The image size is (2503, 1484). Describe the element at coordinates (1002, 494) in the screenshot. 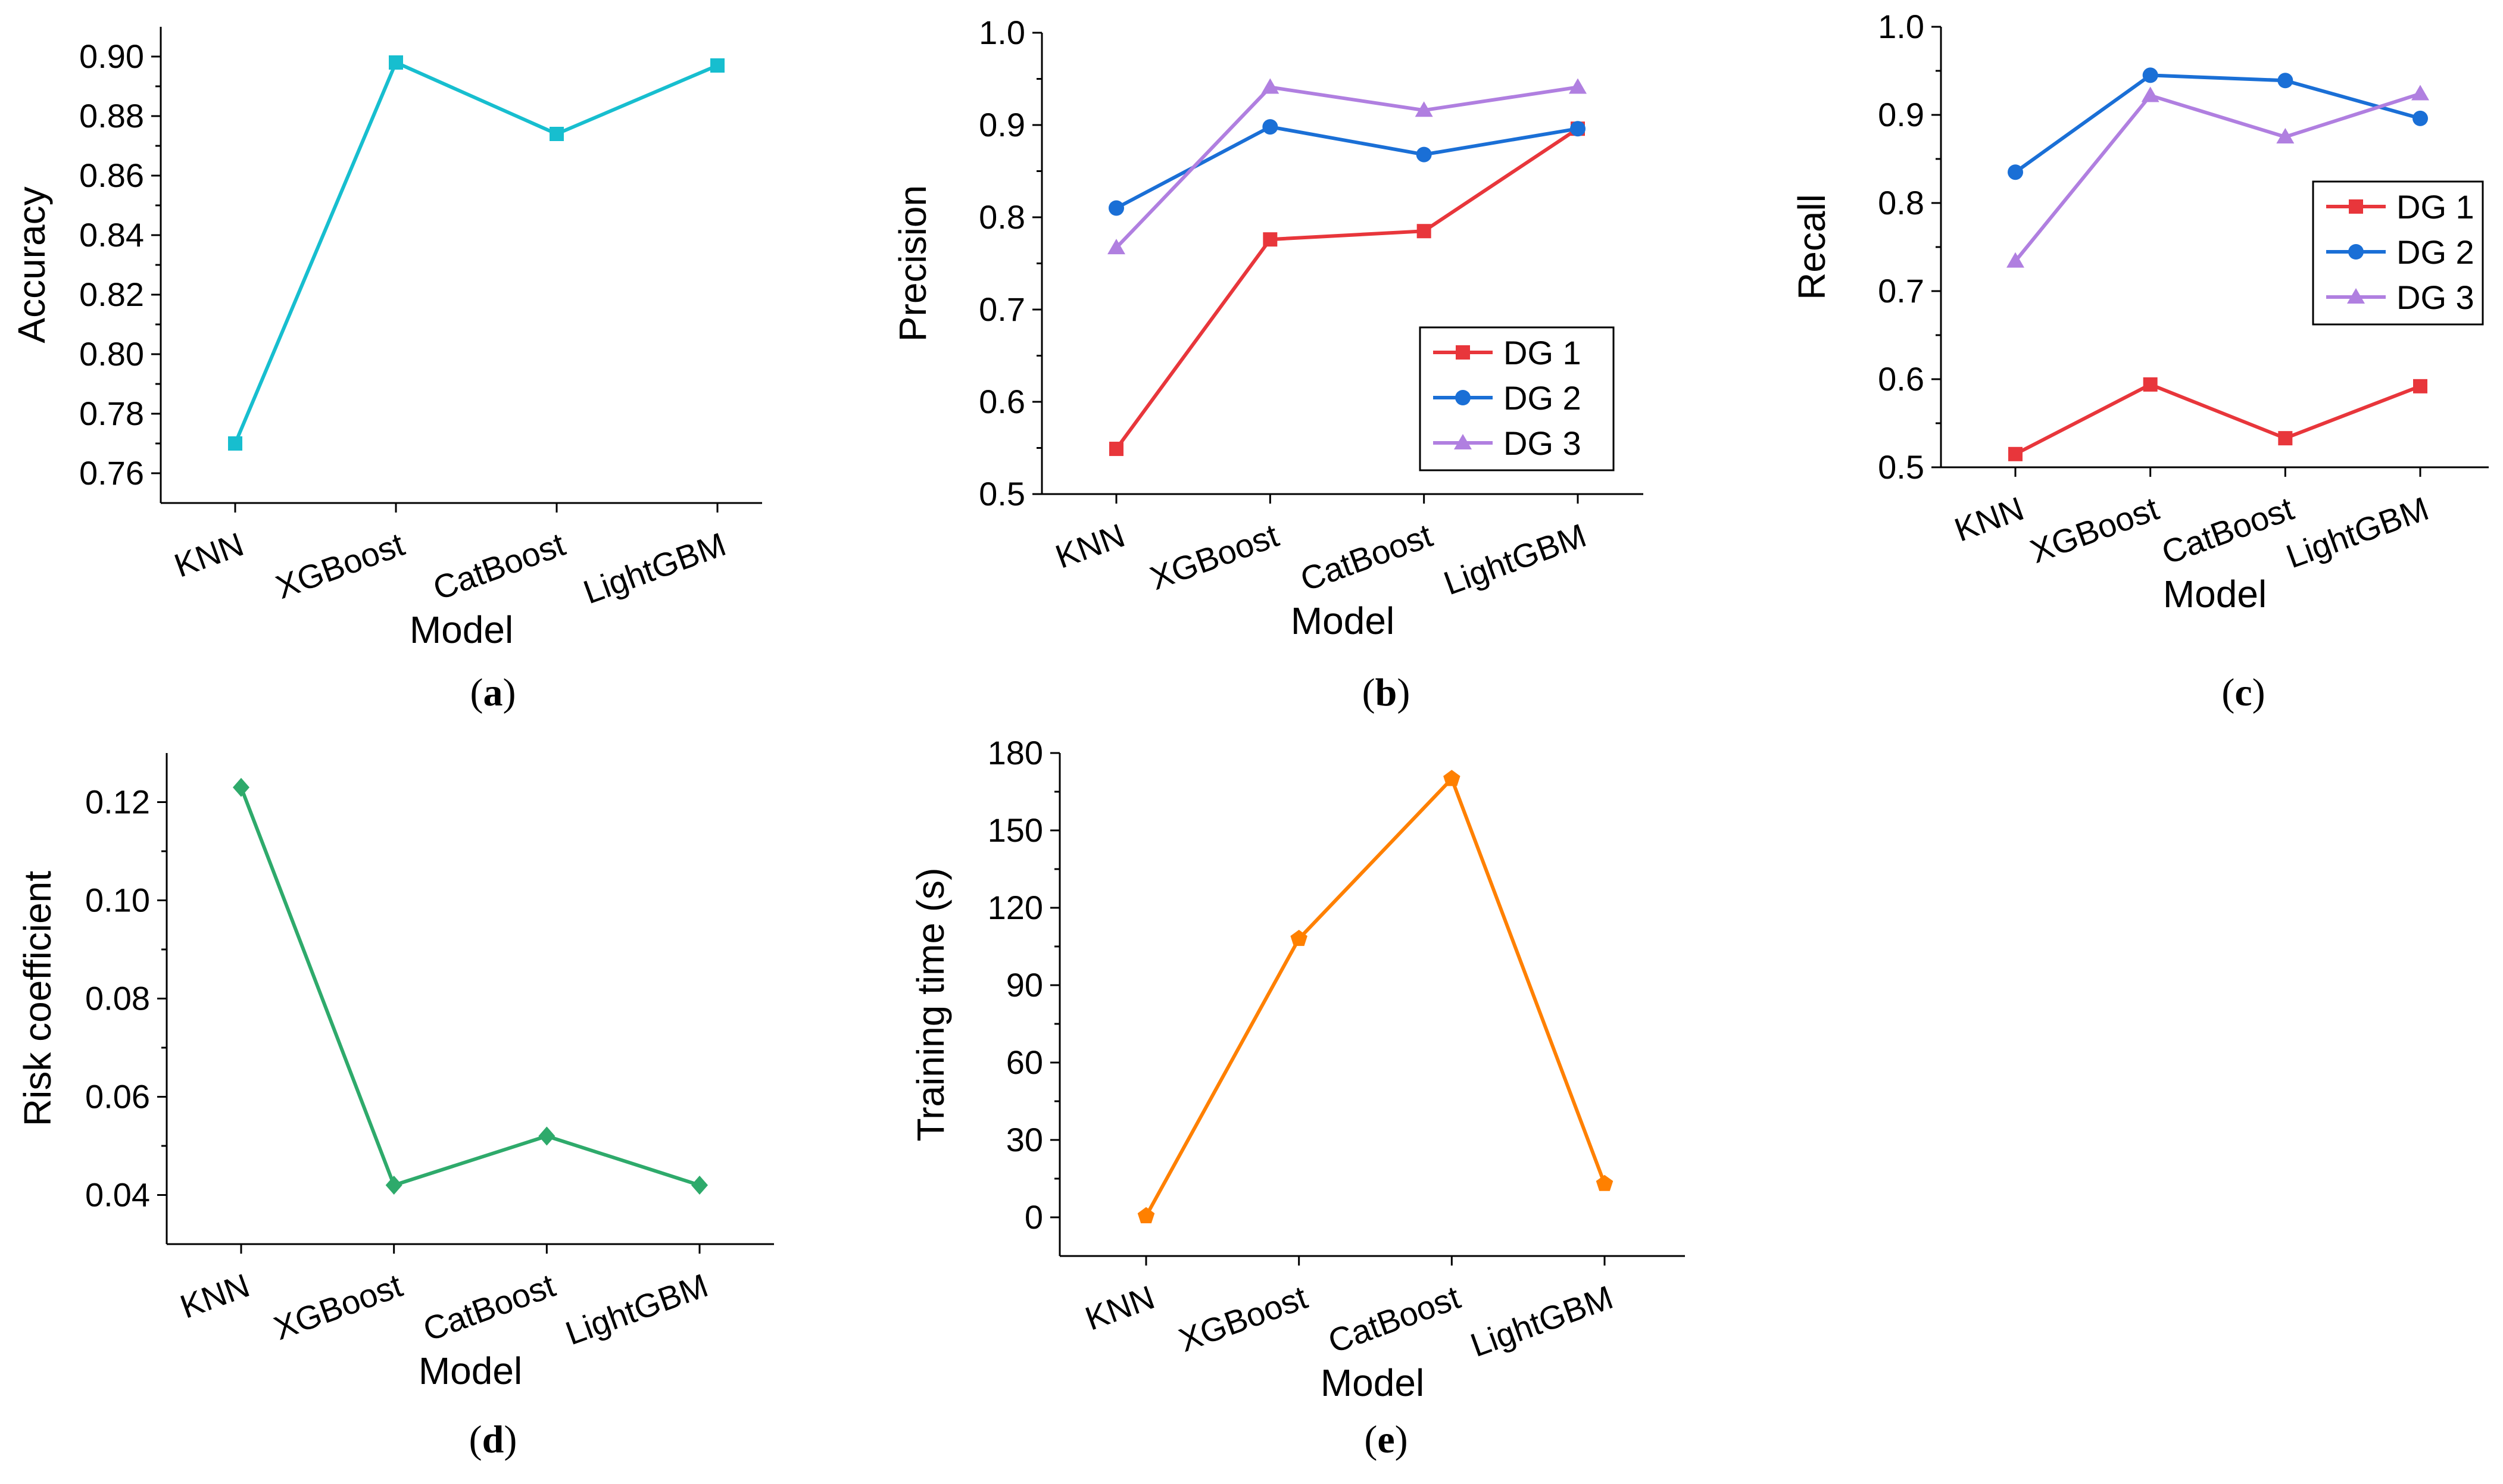

I see `y-tick-label: 0.5` at that location.